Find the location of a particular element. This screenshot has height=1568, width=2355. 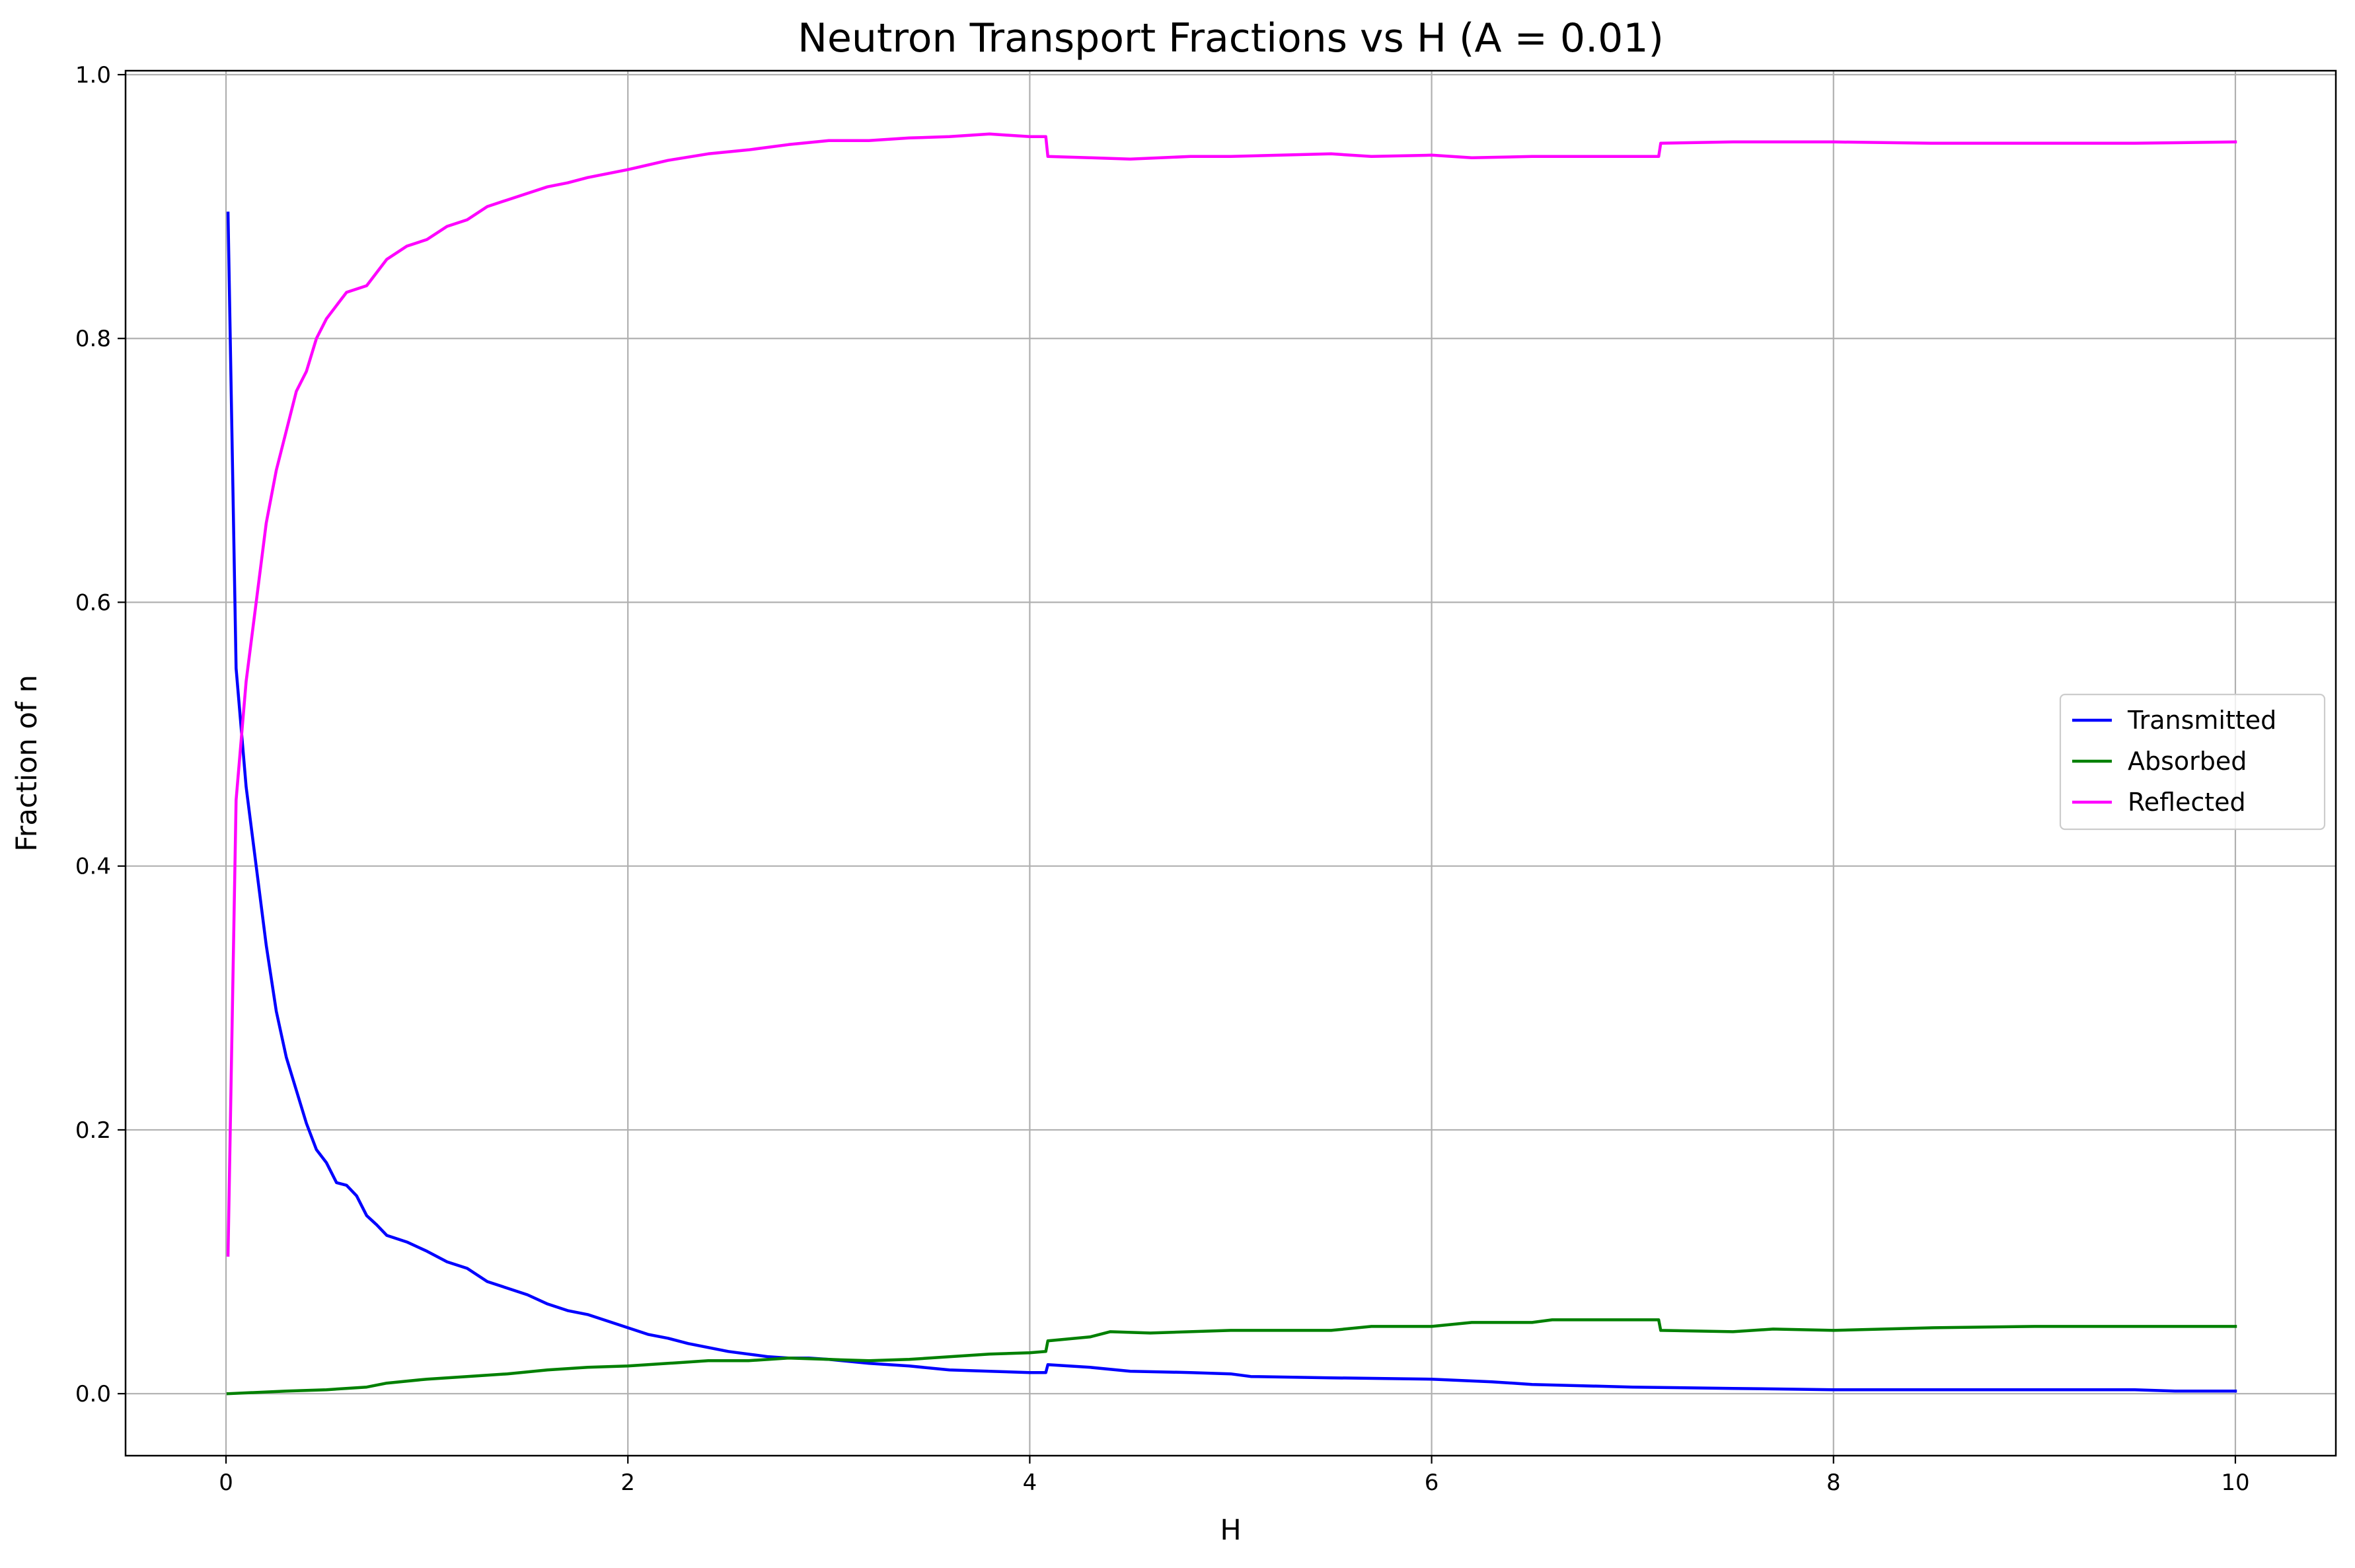

y-tick-label: 0.6 is located at coordinates (93, 602).